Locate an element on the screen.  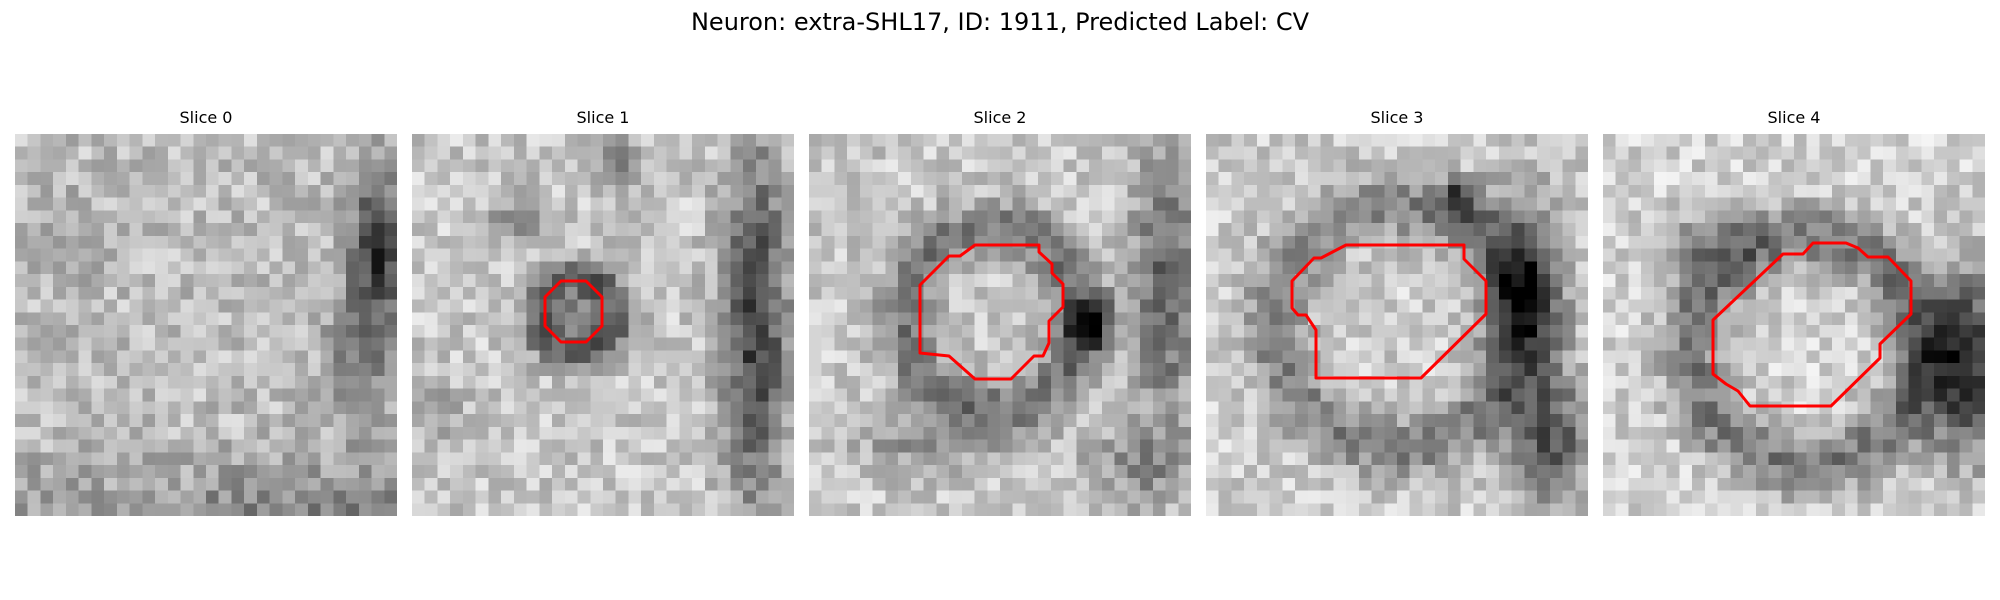
slice-title-4: Slice 4 is located at coordinates (1794, 117).